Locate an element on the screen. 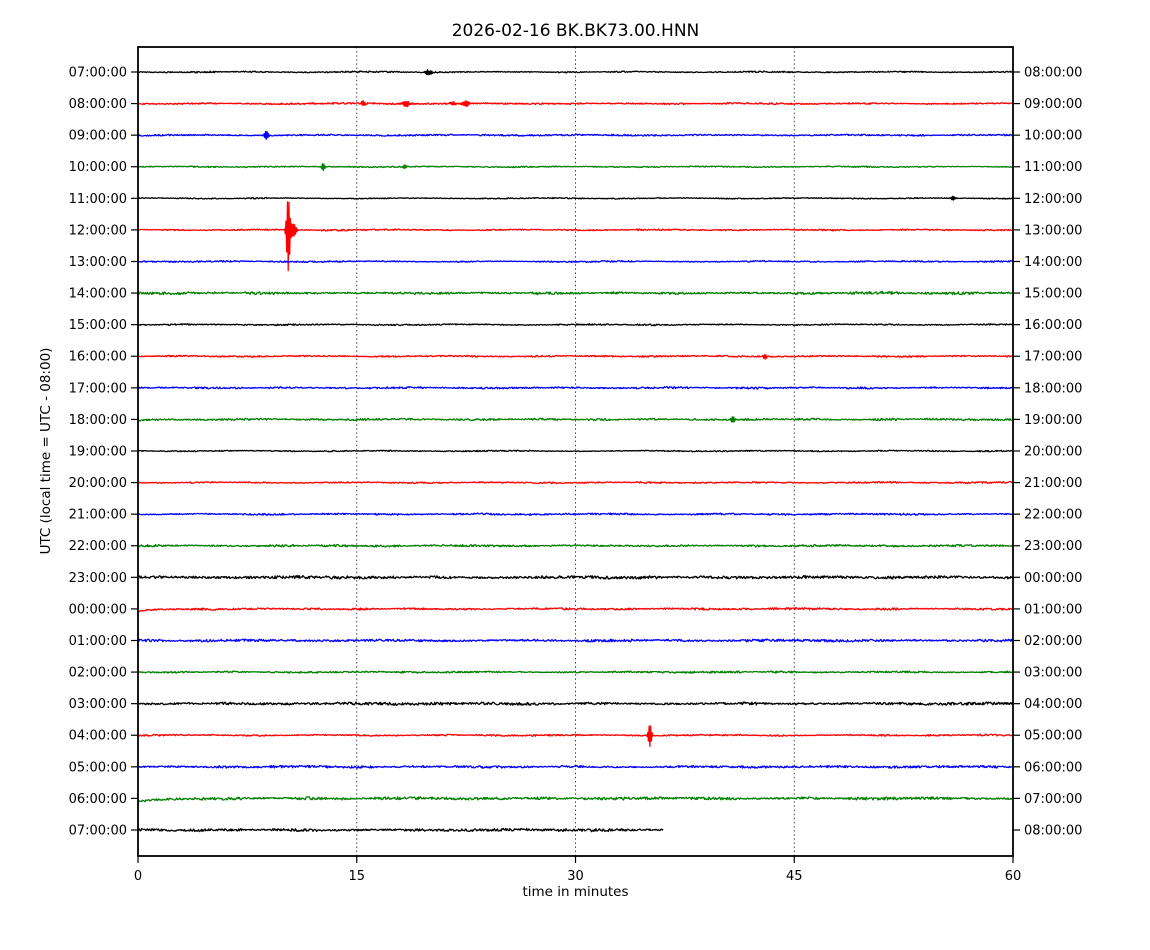 This screenshot has height=950, width=1150. trace-01:00:00 is located at coordinates (575, 640).